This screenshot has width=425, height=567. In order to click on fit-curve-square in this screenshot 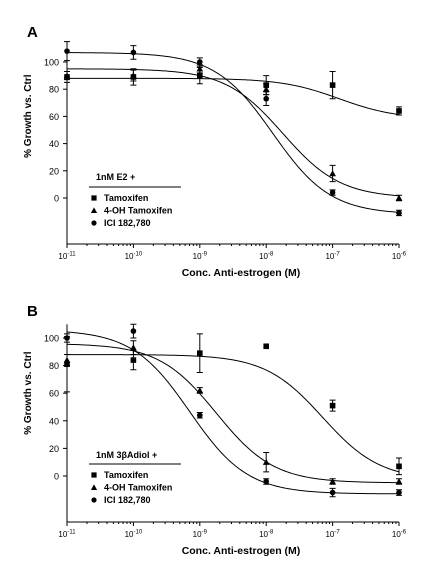, I will do `click(233, 96)`.